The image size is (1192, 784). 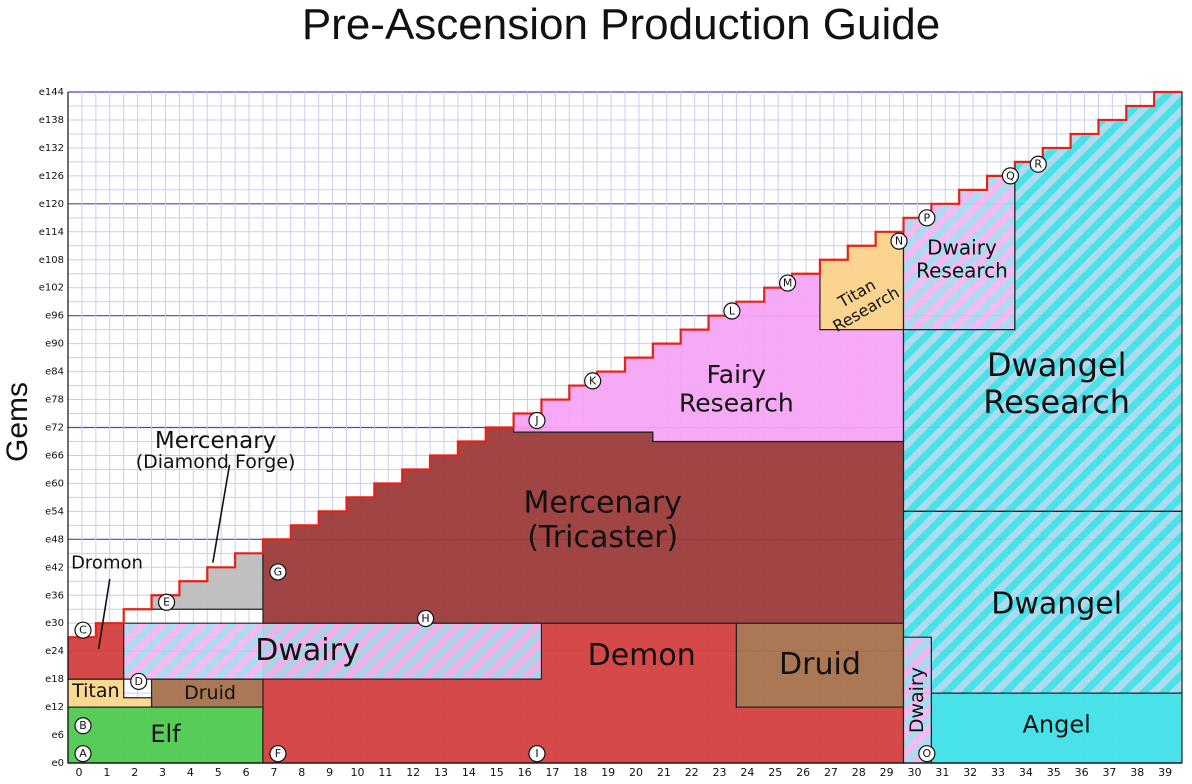 I want to click on region-label: Demon, so click(x=642, y=654).